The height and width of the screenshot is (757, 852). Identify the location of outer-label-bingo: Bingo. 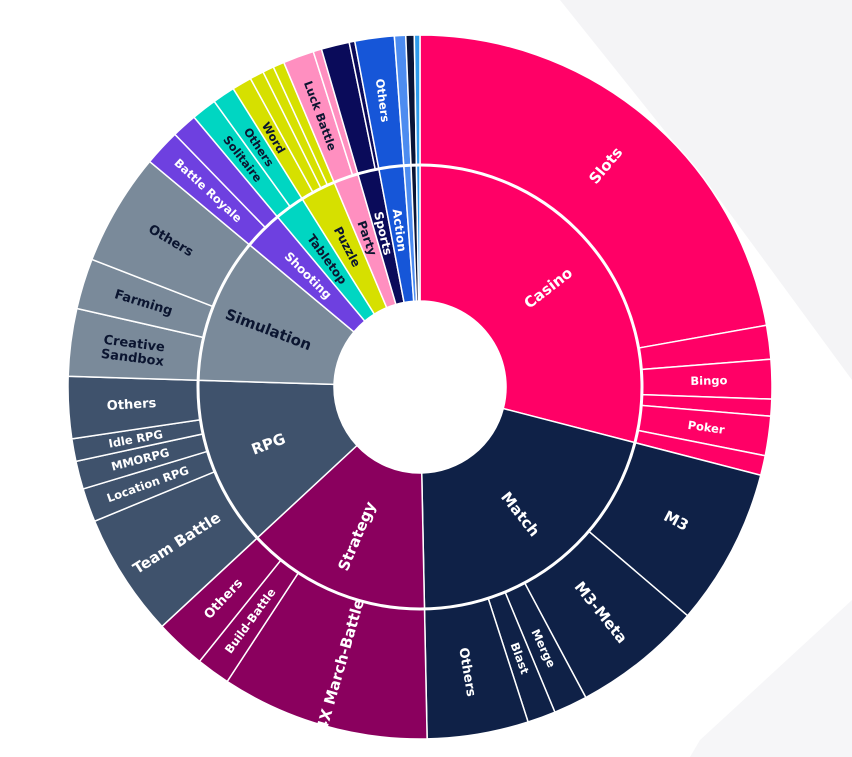
(708, 380).